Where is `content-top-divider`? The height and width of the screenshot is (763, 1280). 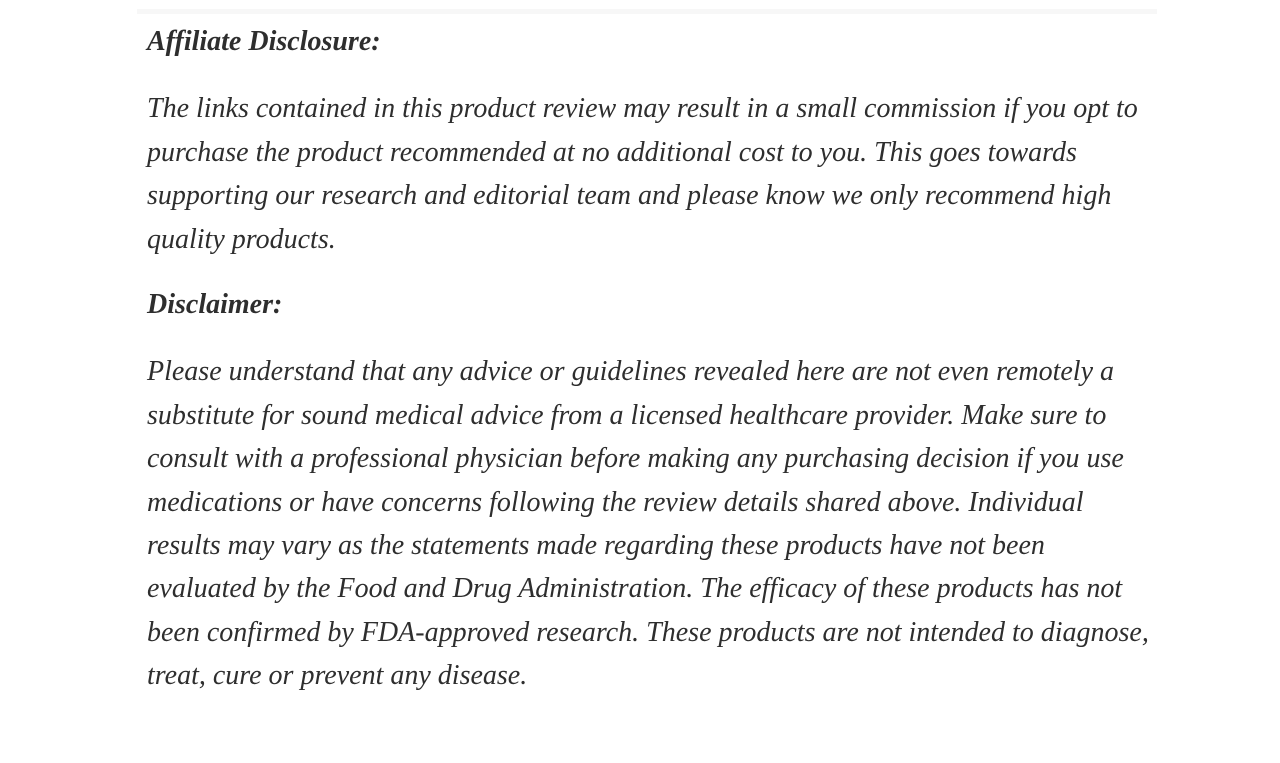
content-top-divider is located at coordinates (647, 11).